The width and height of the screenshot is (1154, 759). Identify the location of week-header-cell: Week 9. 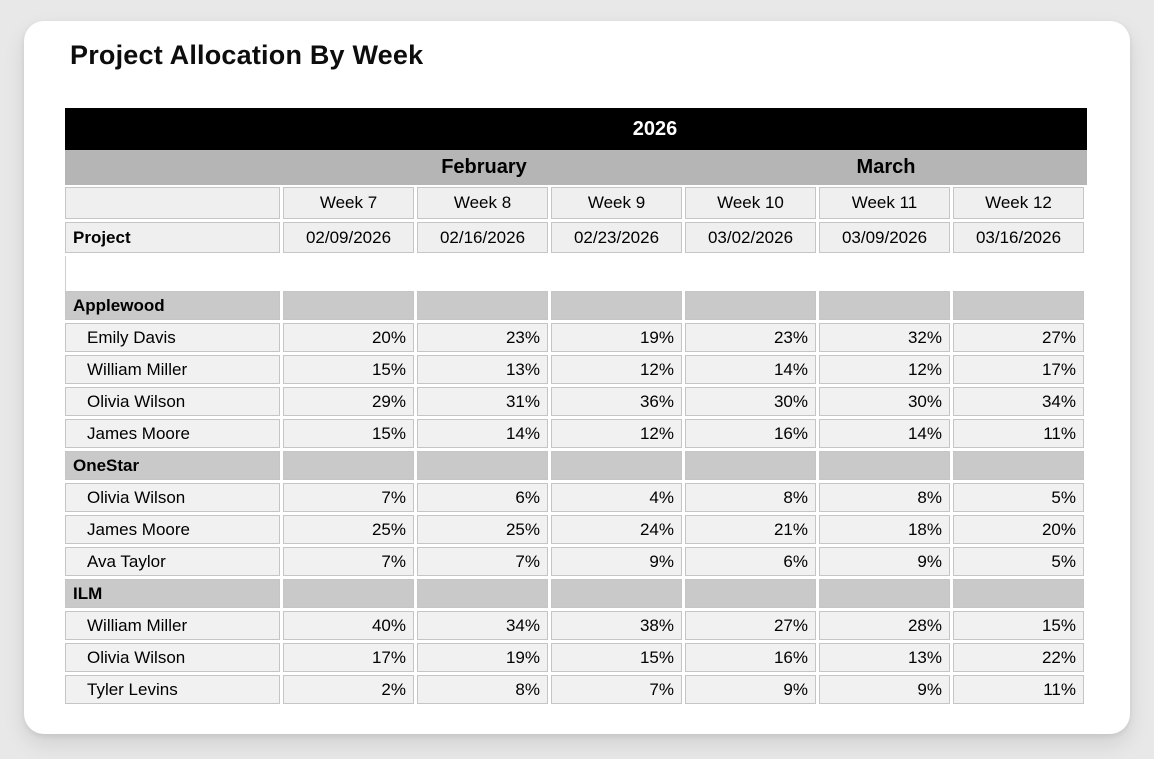
(618, 204).